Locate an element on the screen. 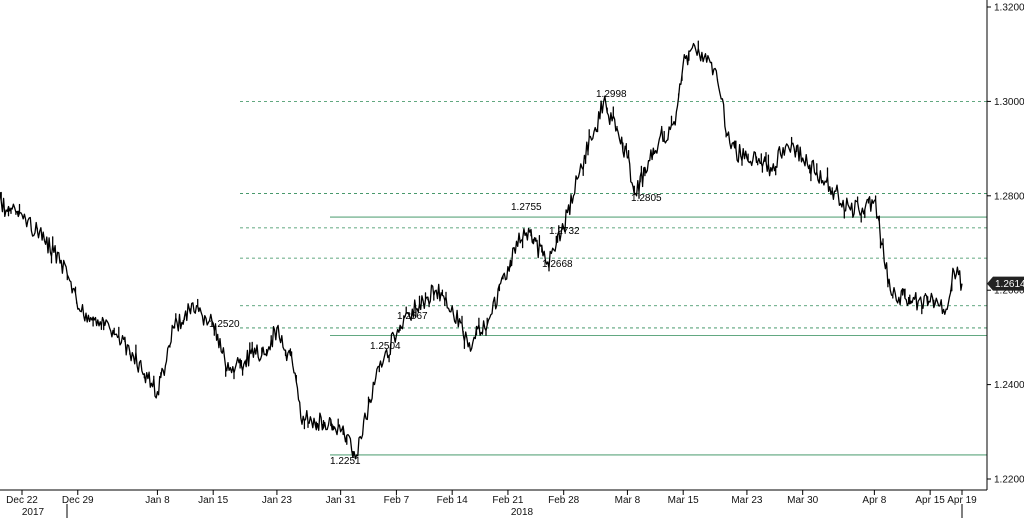  y-axis: 1.2200 1.2400 1.2600 1.2800 1.3000 1.3200 is located at coordinates (1005, 245).